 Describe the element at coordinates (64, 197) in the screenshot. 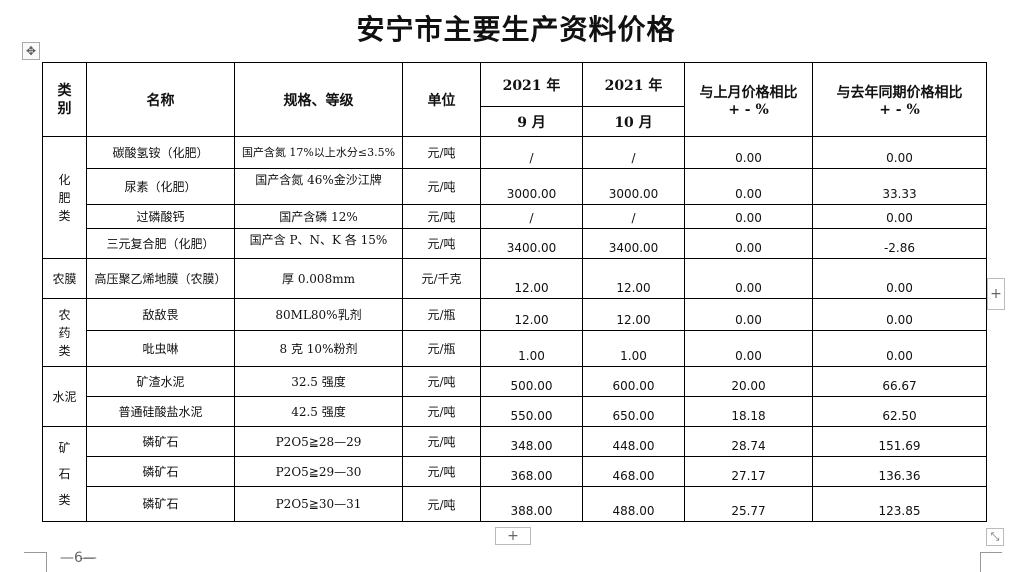

I see `category-cell: 化肥类` at that location.